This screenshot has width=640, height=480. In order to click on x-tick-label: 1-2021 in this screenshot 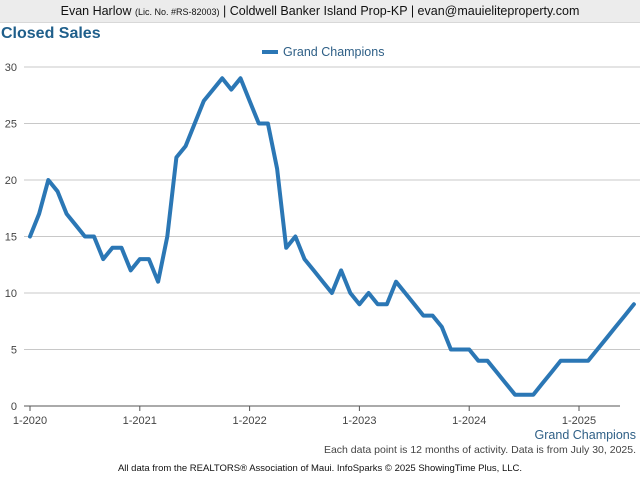, I will do `click(140, 421)`.